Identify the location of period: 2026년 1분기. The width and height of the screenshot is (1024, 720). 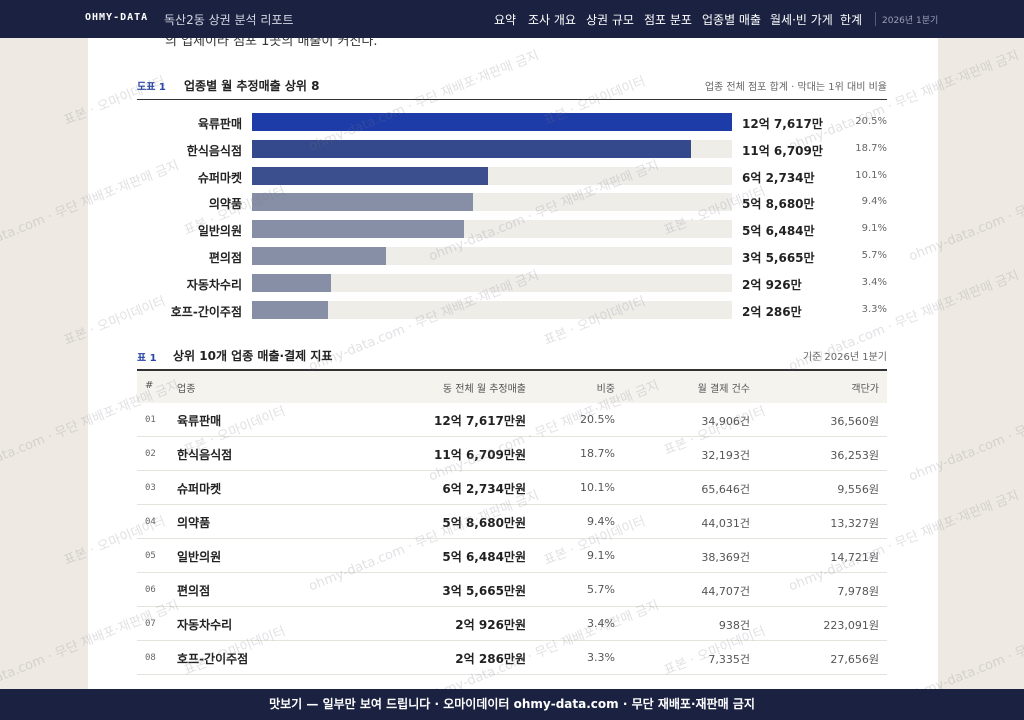
(910, 21).